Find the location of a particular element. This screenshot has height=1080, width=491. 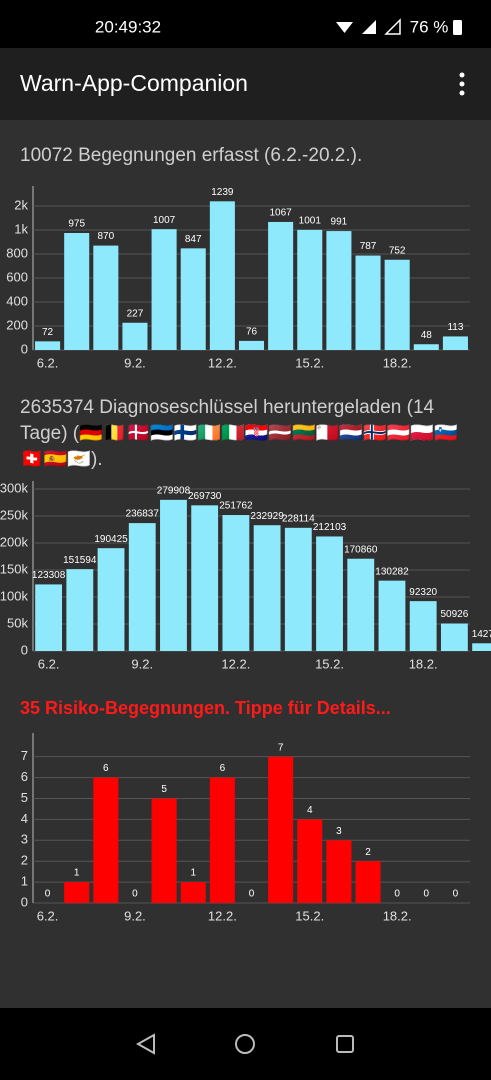

home-button is located at coordinates (245, 1044).